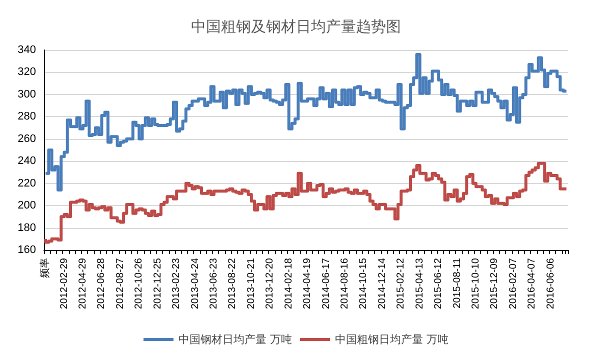 The image size is (592, 362). Describe the element at coordinates (232, 284) in the screenshot. I see `x-tick-label: 2013-08-22` at that location.